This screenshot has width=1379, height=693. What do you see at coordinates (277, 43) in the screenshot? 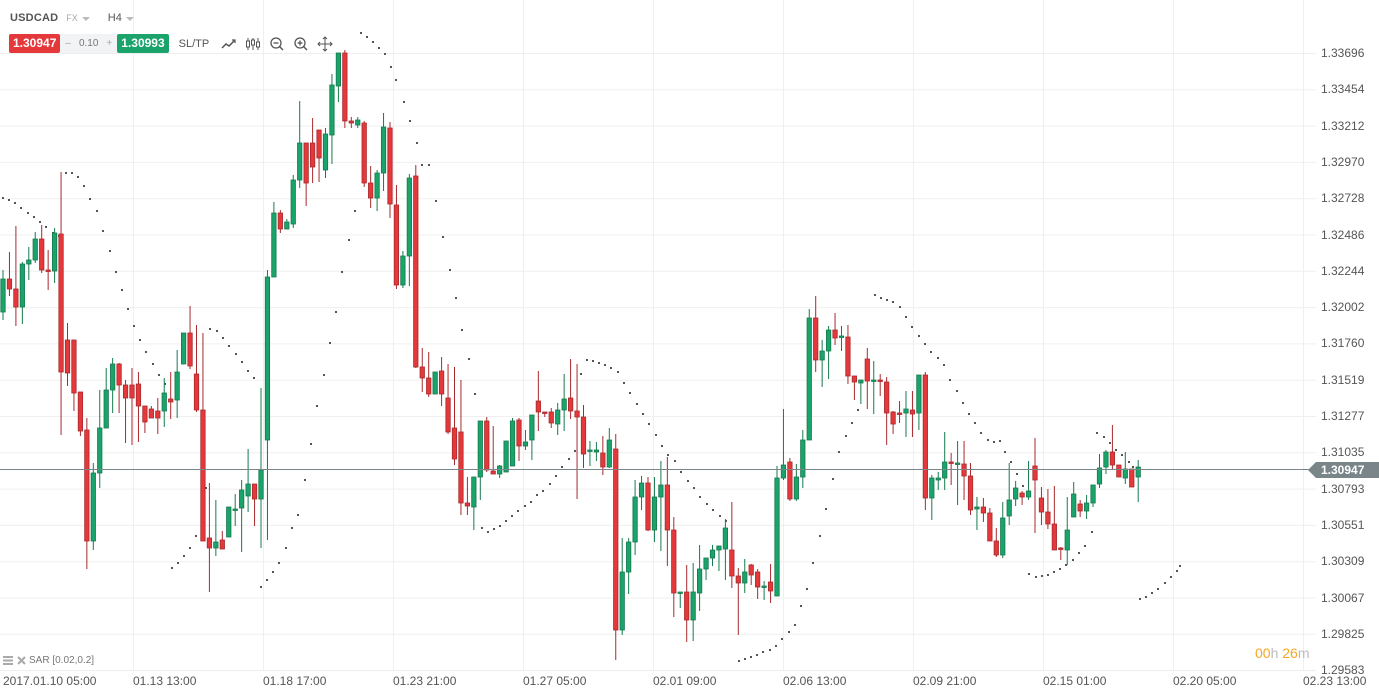
I see `zoom-out-icon` at bounding box center [277, 43].